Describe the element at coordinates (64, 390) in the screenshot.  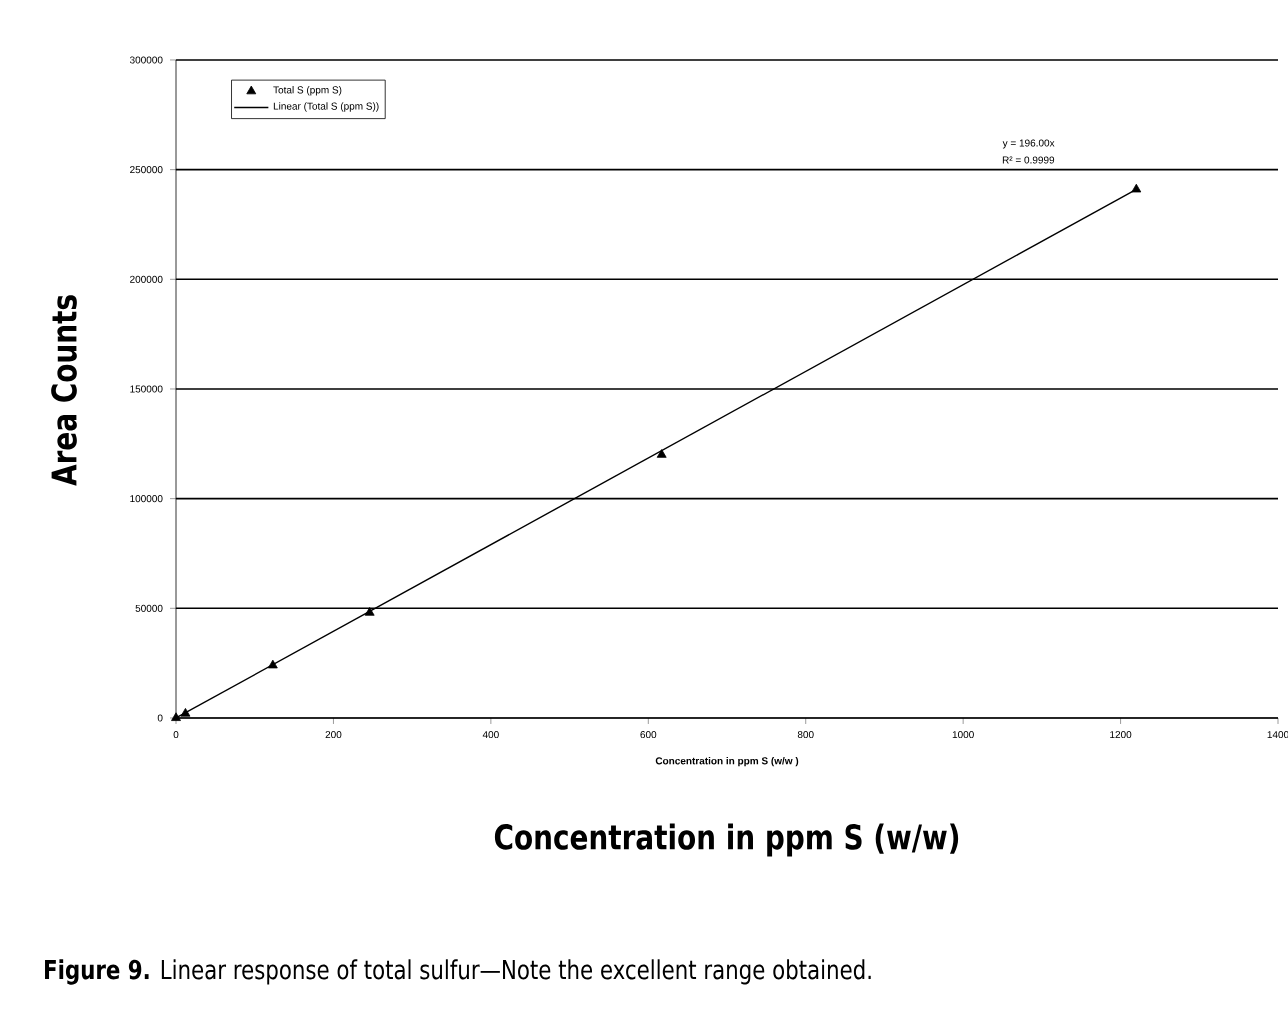
I see `y-axis-title: Area Counts` at that location.